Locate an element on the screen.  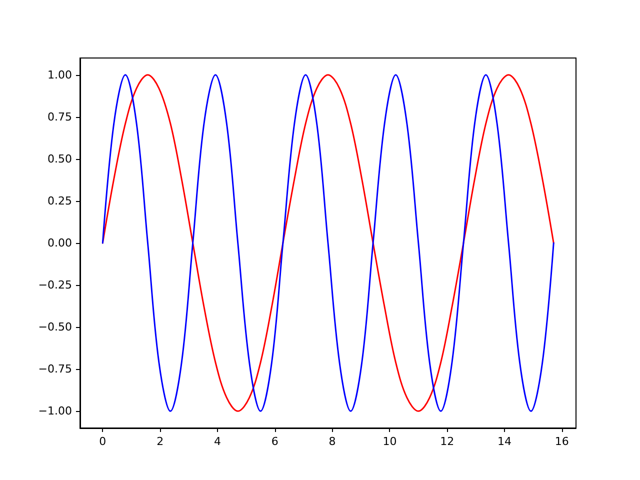
y-tick-label: 0.00 is located at coordinates (60, 243).